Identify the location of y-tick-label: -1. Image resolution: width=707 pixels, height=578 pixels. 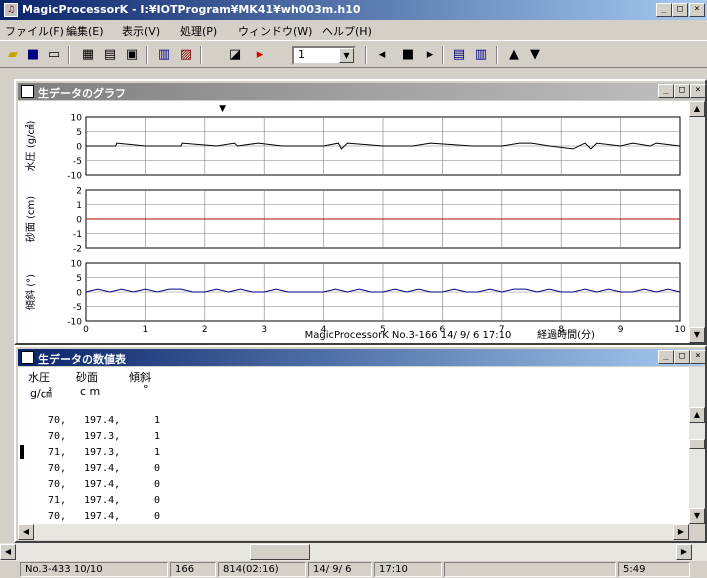
(77, 235).